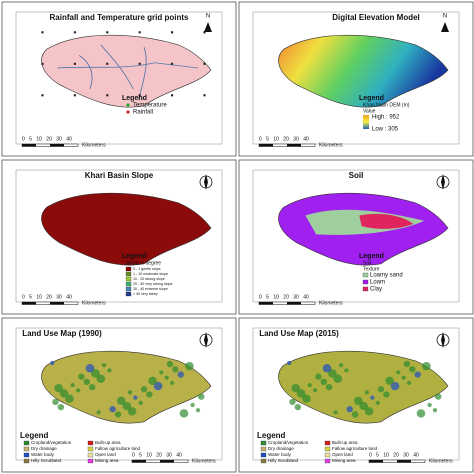 This screenshot has height=474, width=474. Describe the element at coordinates (299, 333) in the screenshot. I see `panel-title: Land Use Map (2015)` at that location.